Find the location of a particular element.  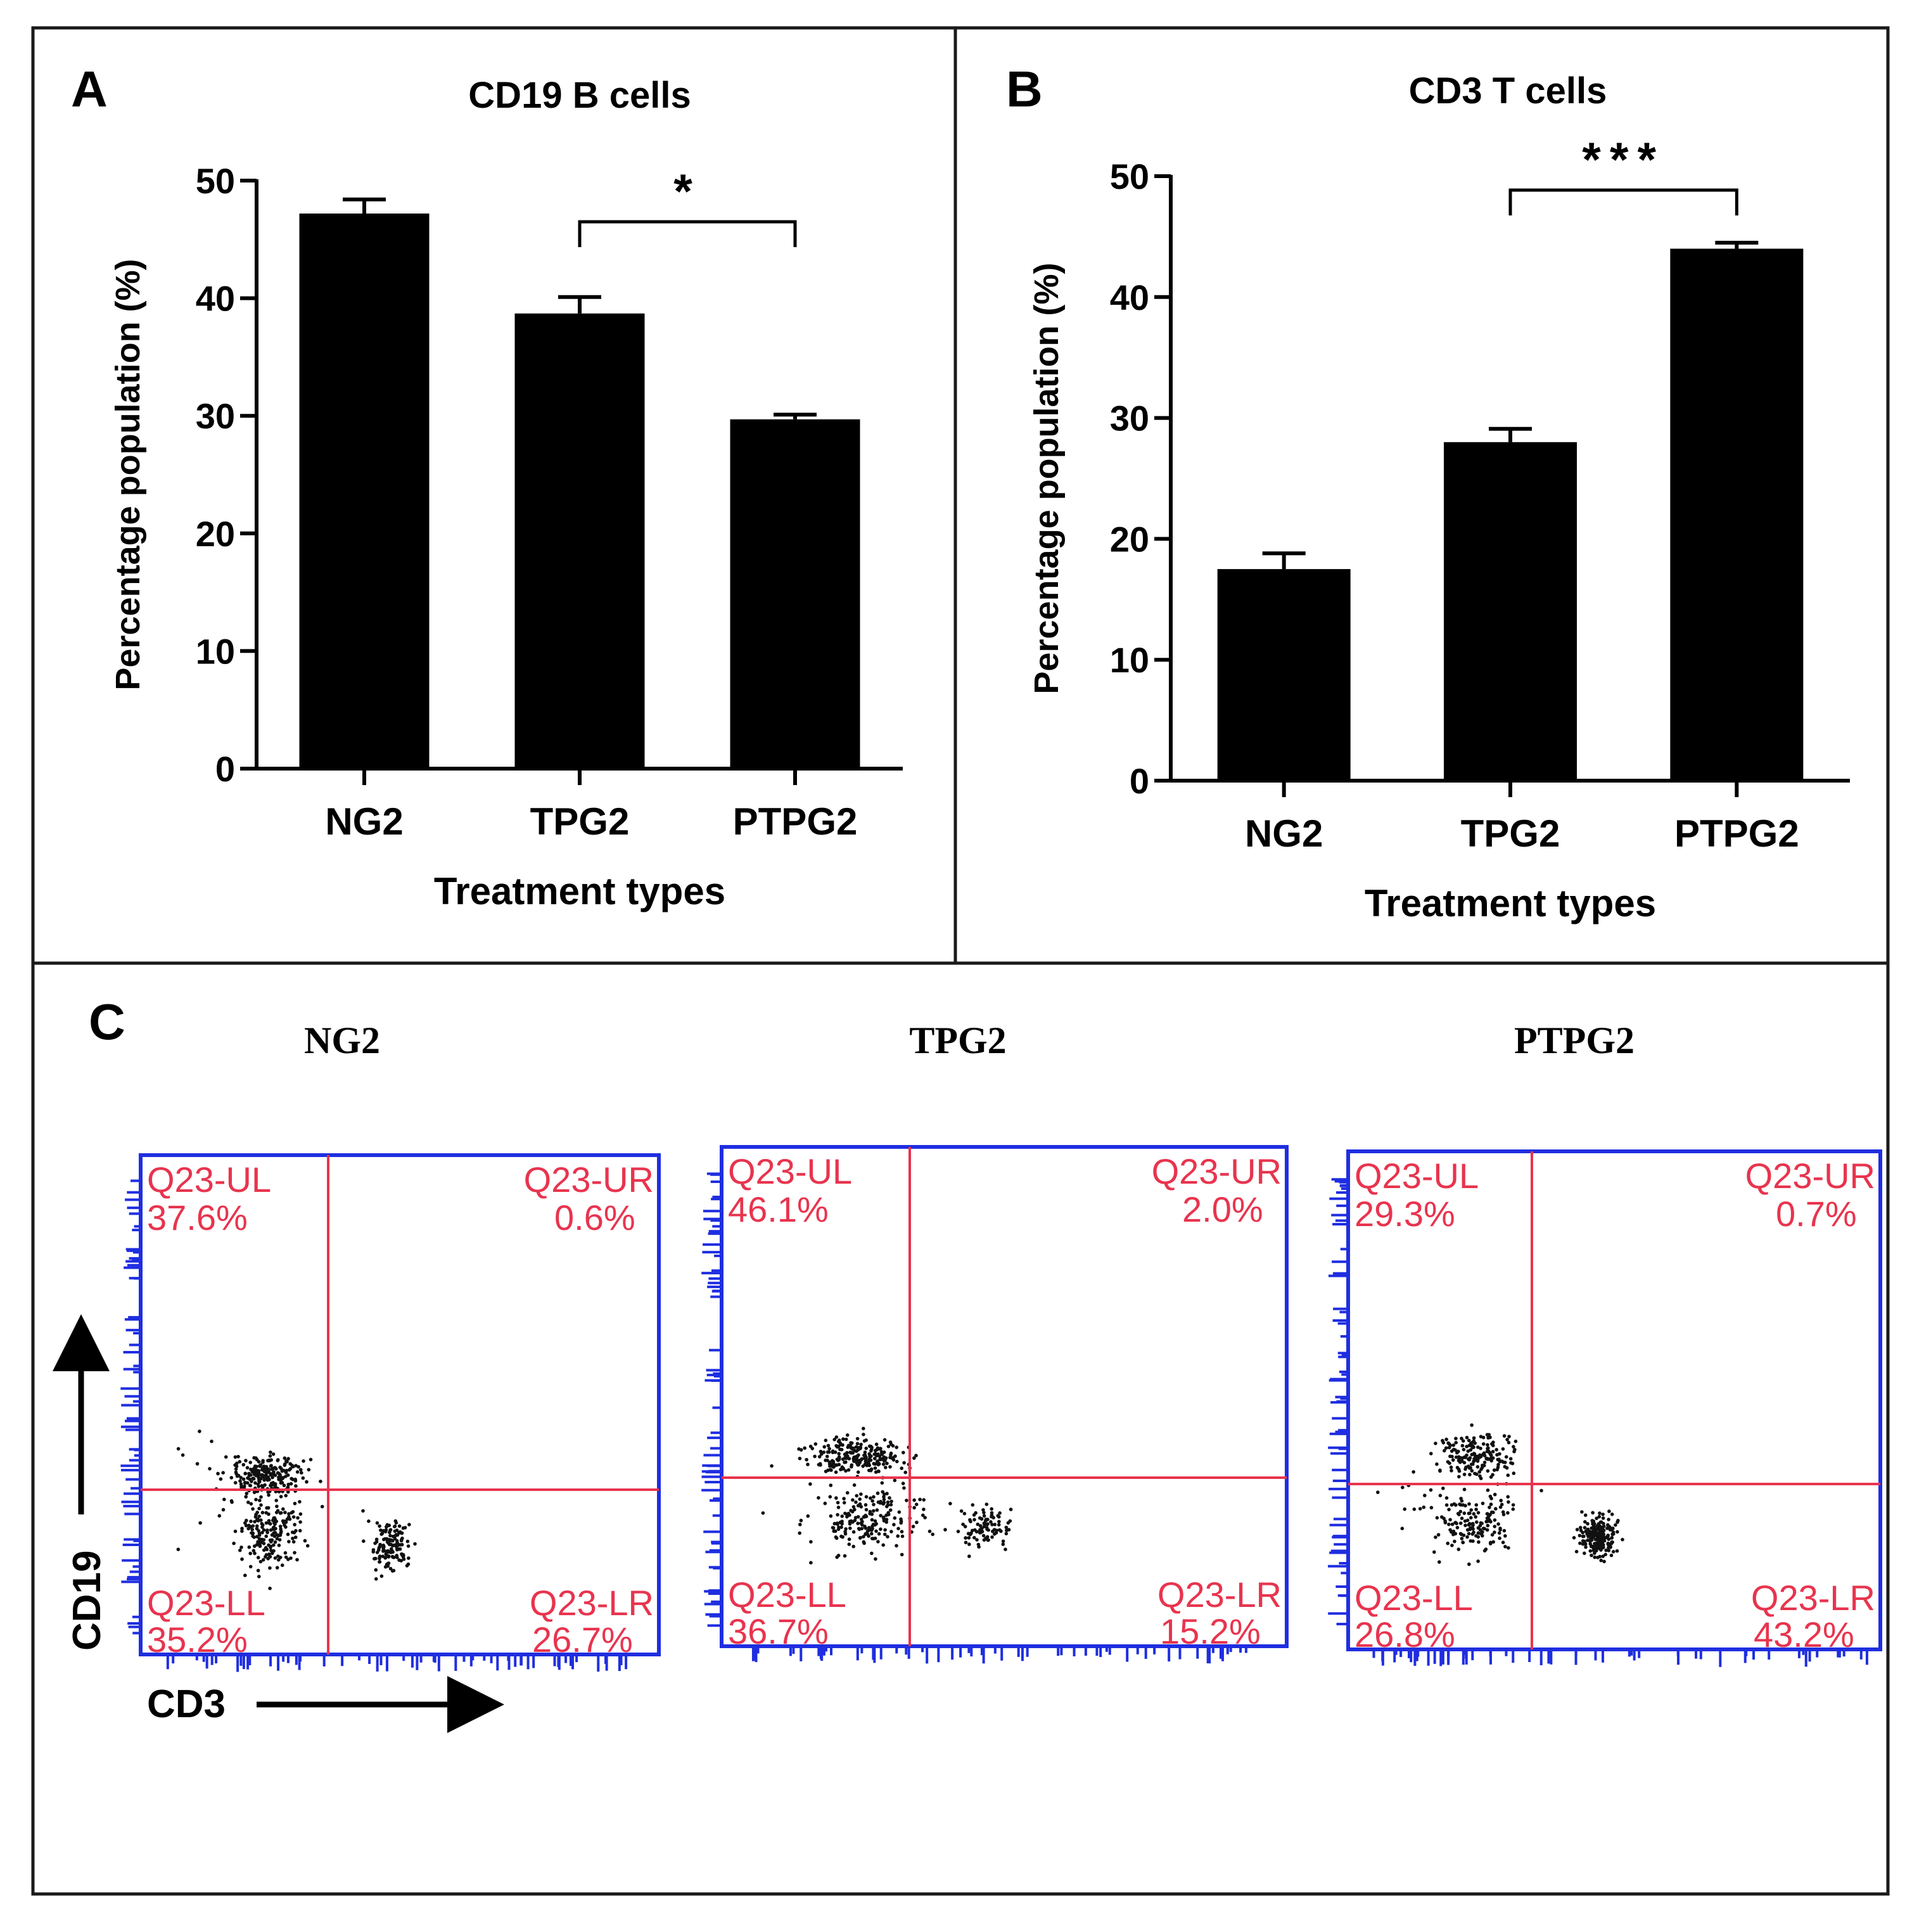

quadrant-ur-value: 0.6% is located at coordinates (594, 1218).